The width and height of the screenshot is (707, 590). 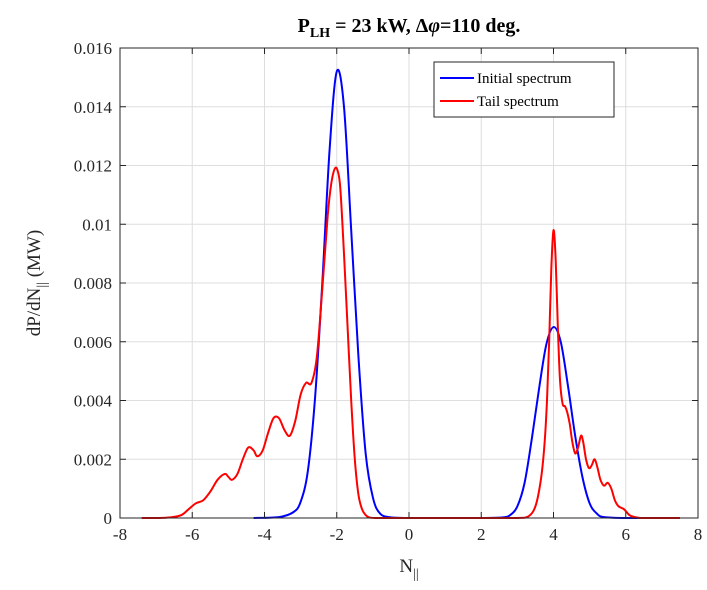 What do you see at coordinates (304, 26) in the screenshot?
I see `title-prefix: P` at bounding box center [304, 26].